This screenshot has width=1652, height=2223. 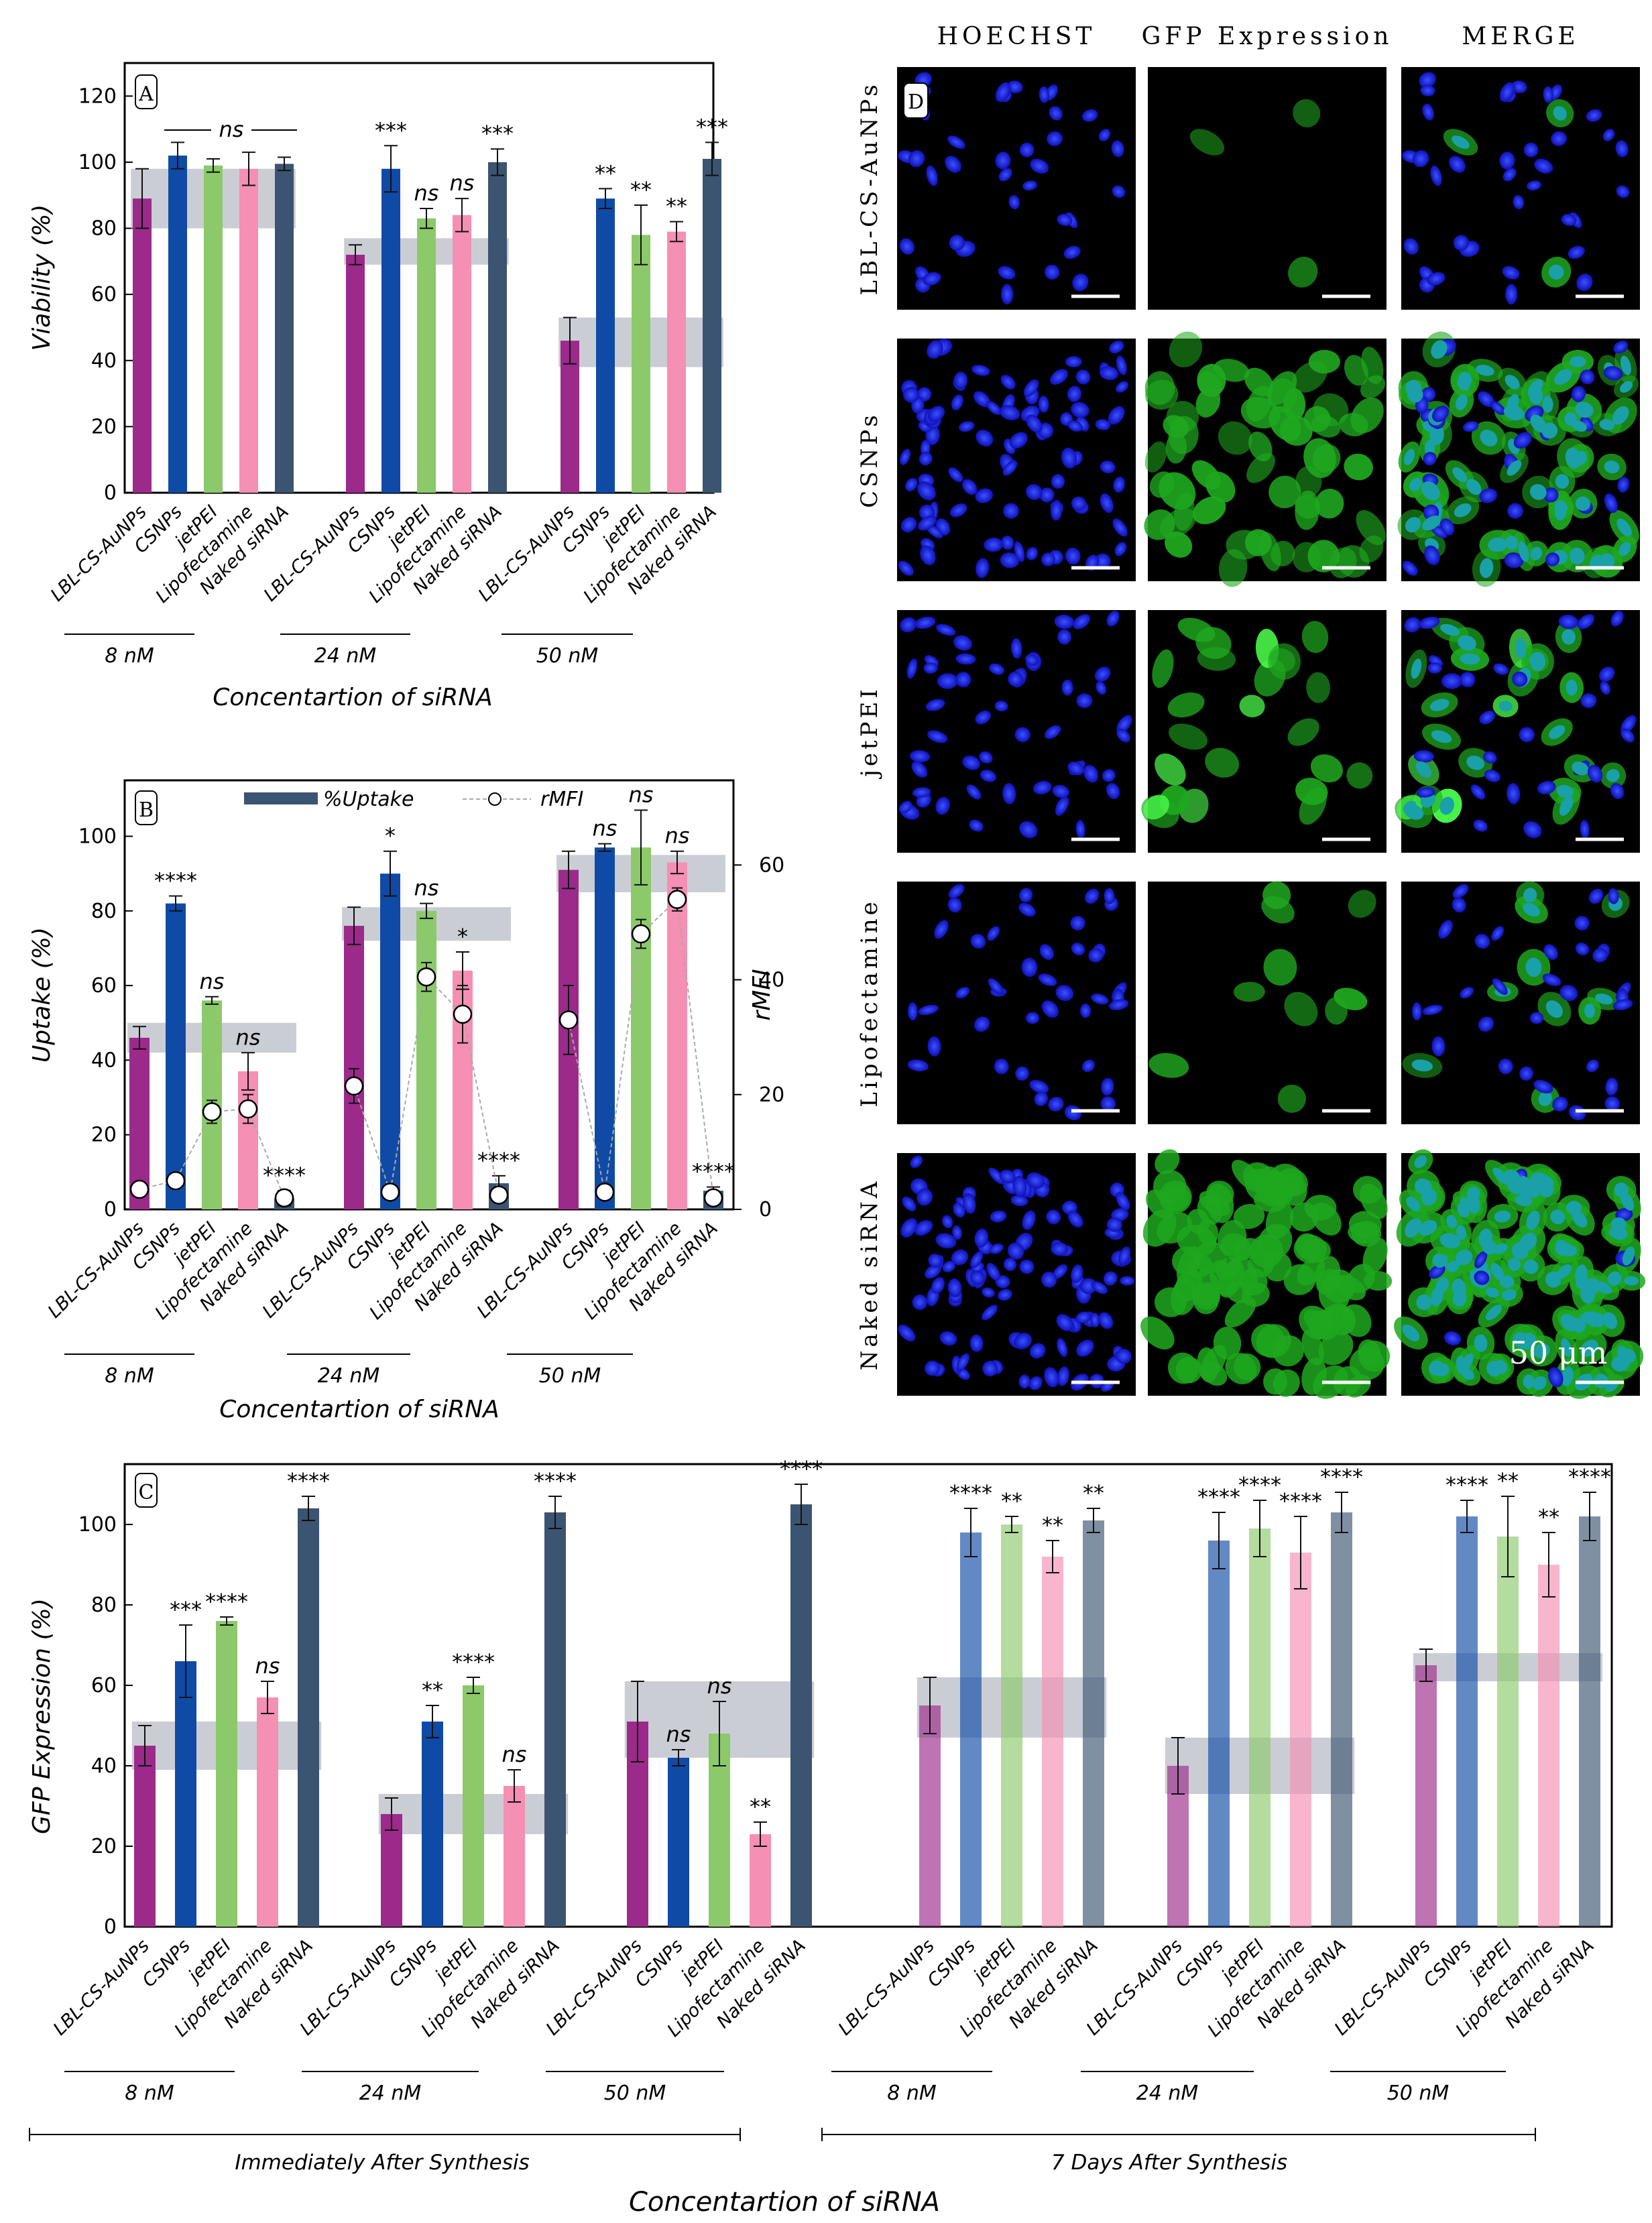 What do you see at coordinates (42, 995) in the screenshot?
I see `panel-b-ylabel: Uptake (%)` at bounding box center [42, 995].